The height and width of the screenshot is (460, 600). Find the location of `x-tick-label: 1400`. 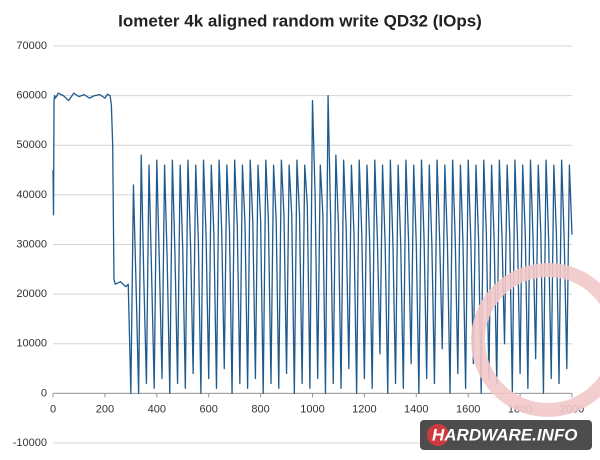

x-tick-label: 1400 is located at coordinates (416, 409).